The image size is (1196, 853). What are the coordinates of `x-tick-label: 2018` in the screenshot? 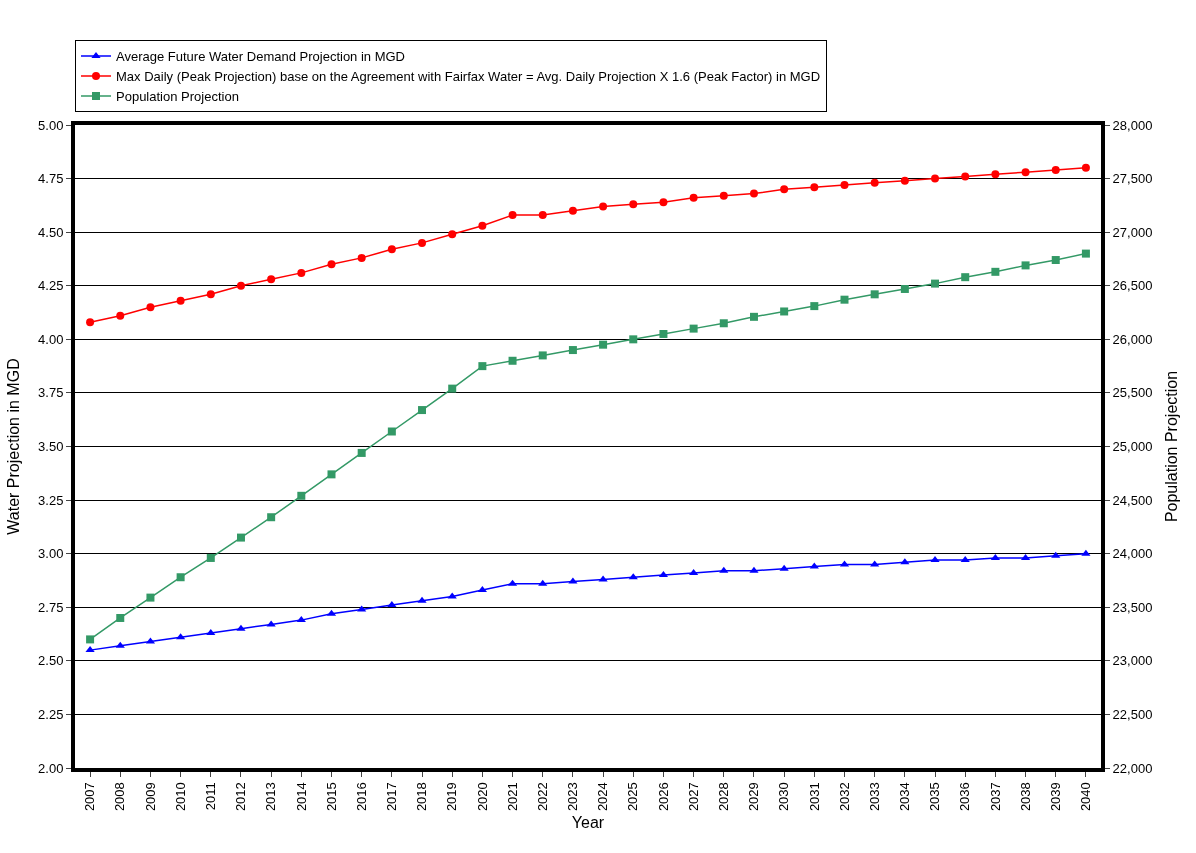 It's located at (422, 797).